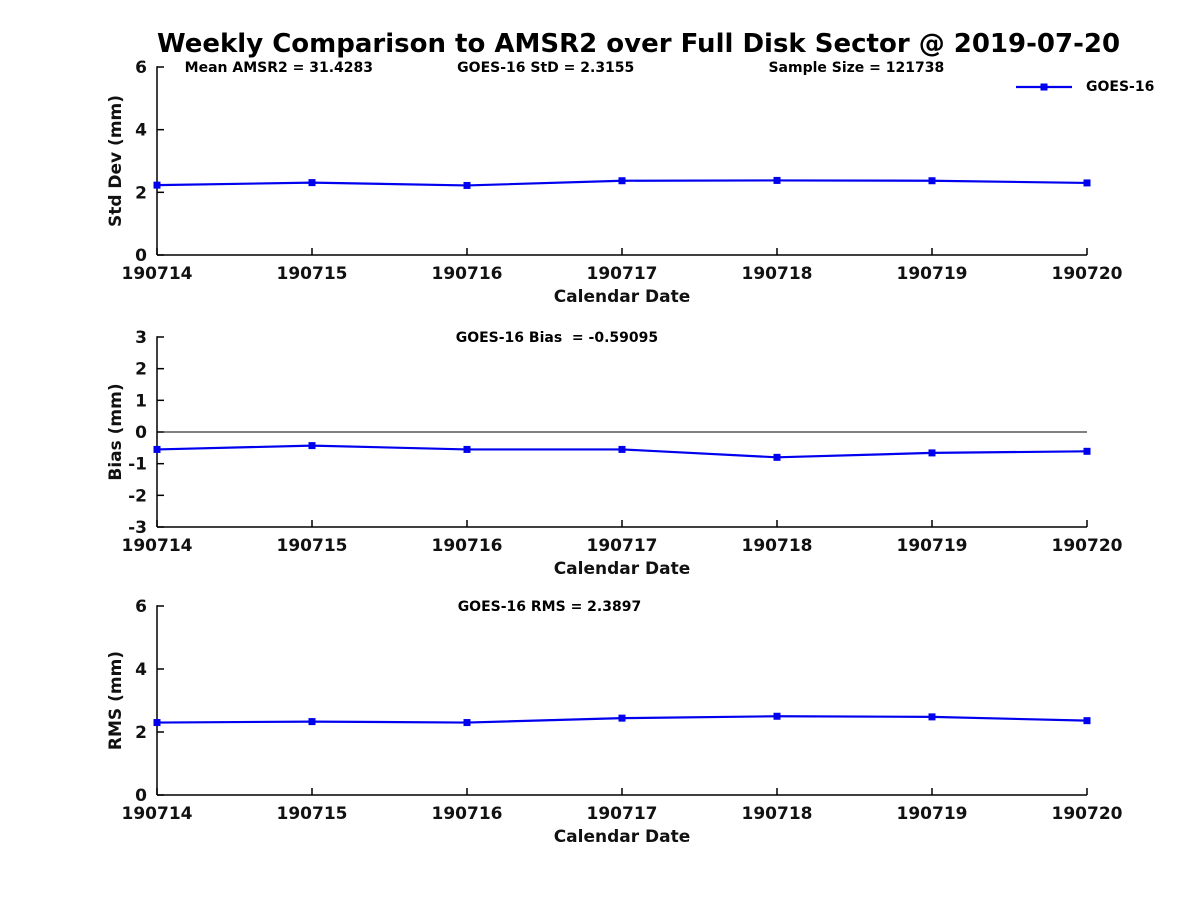 The width and height of the screenshot is (1200, 900). Describe the element at coordinates (550, 607) in the screenshot. I see `rms-annotation: GOES-16 RMS = 2.3897` at that location.